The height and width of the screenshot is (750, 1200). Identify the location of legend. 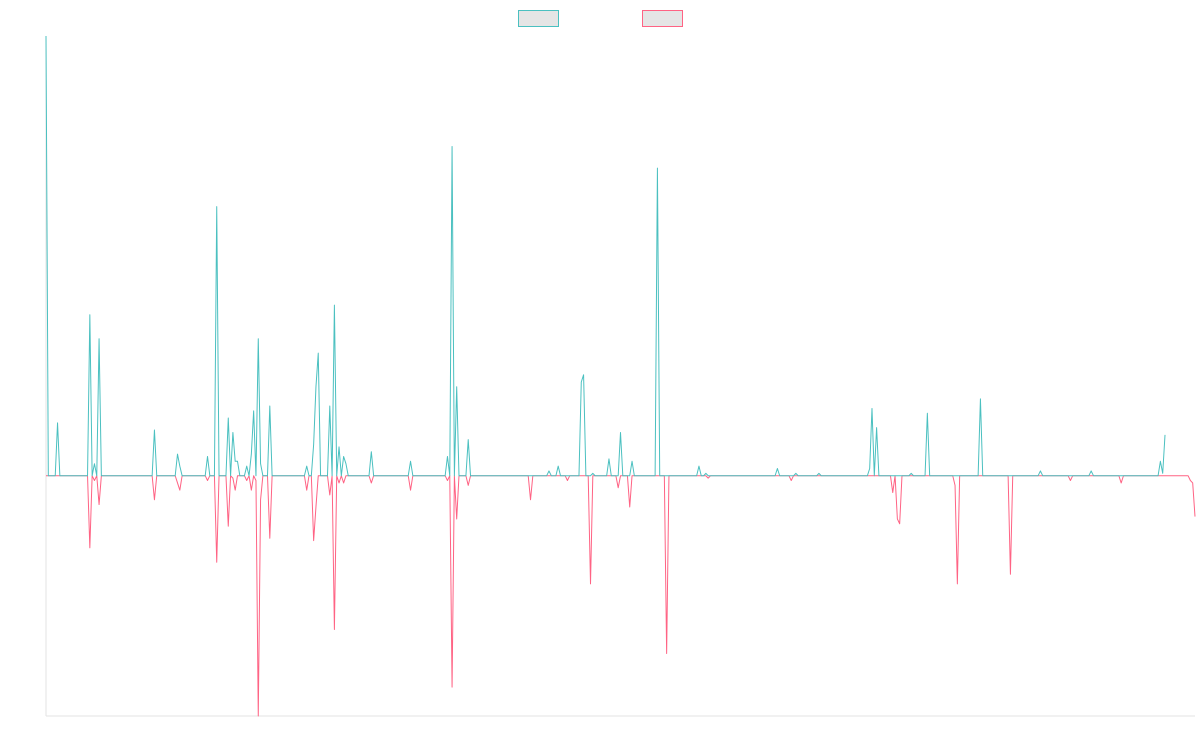
(600, 18).